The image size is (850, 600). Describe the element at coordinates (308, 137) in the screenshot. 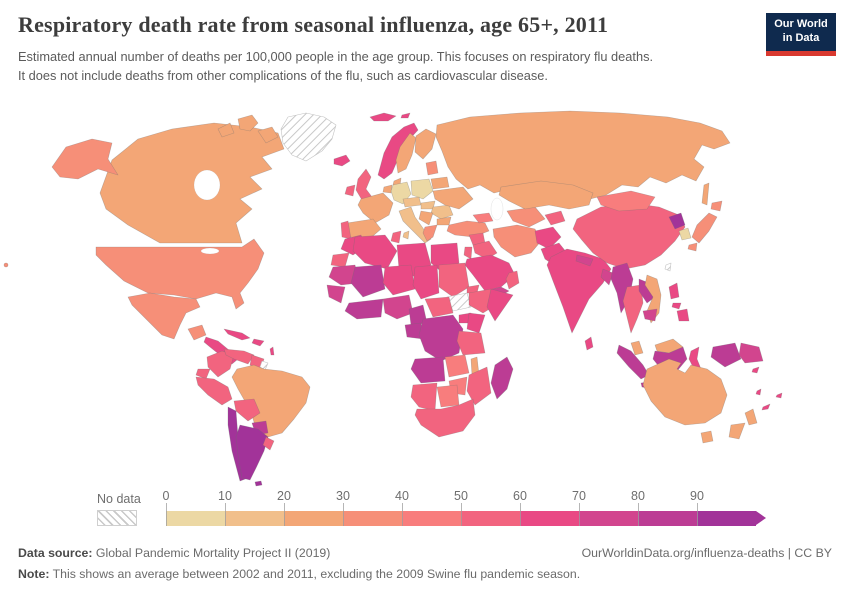

I see `country-greenland` at that location.